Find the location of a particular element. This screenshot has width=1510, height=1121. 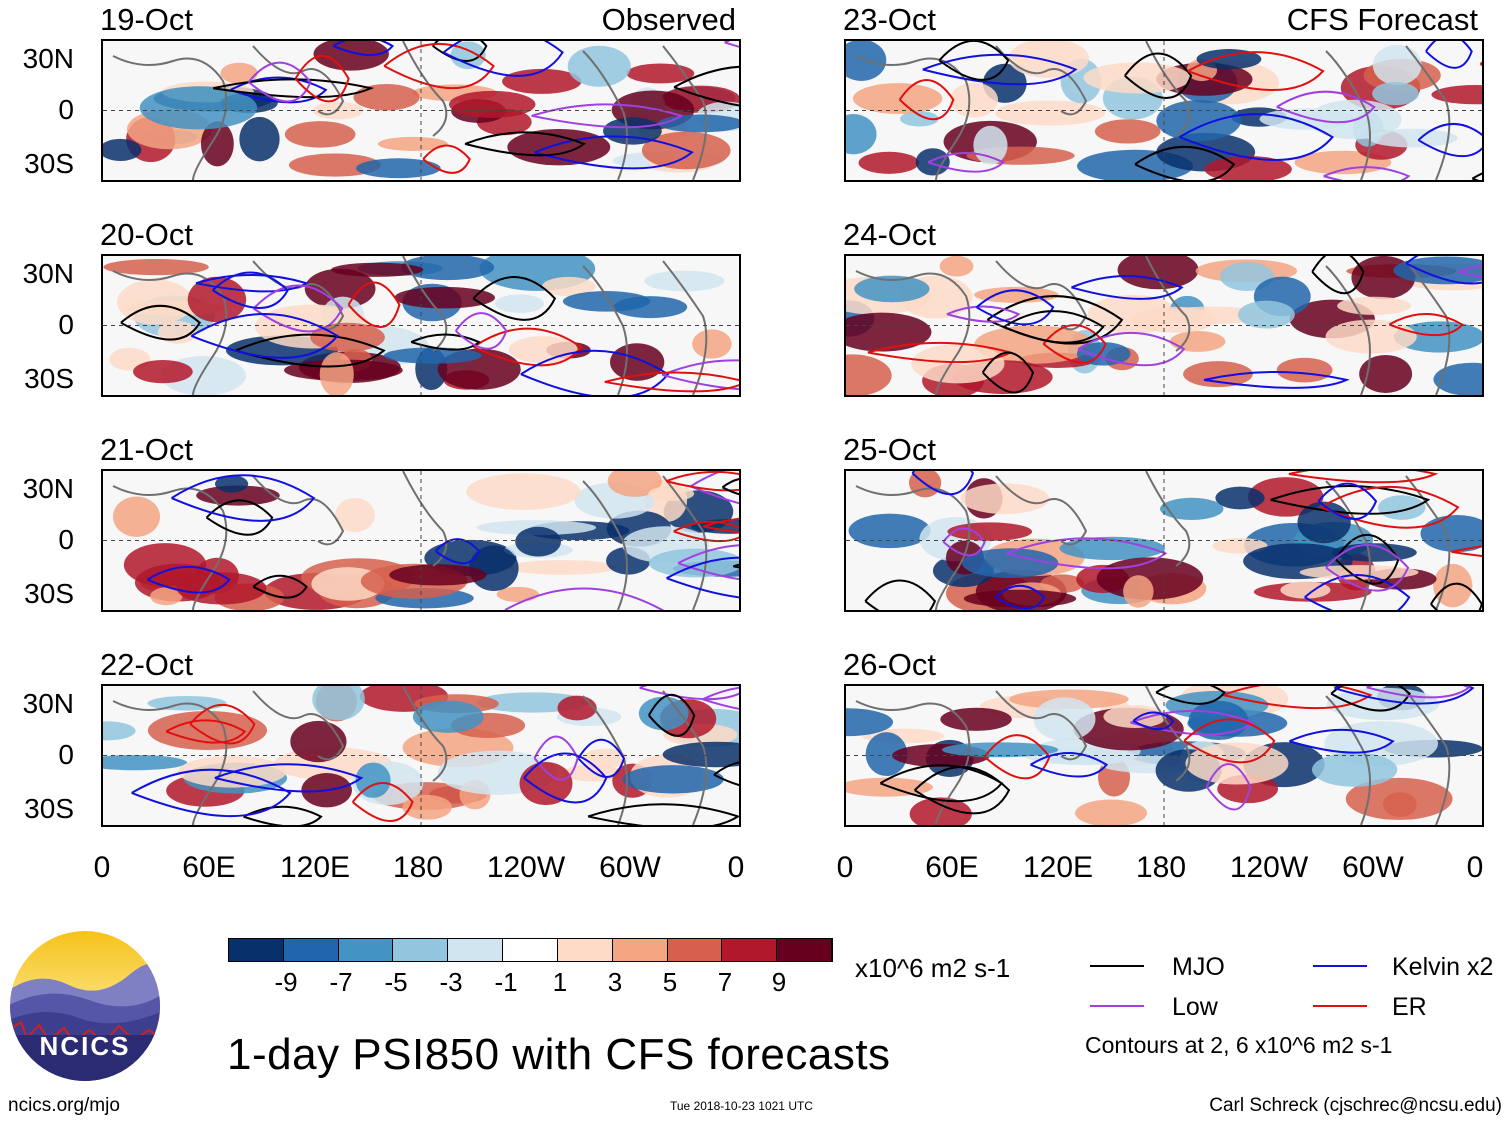

legend-line-mjo is located at coordinates (1117, 966).